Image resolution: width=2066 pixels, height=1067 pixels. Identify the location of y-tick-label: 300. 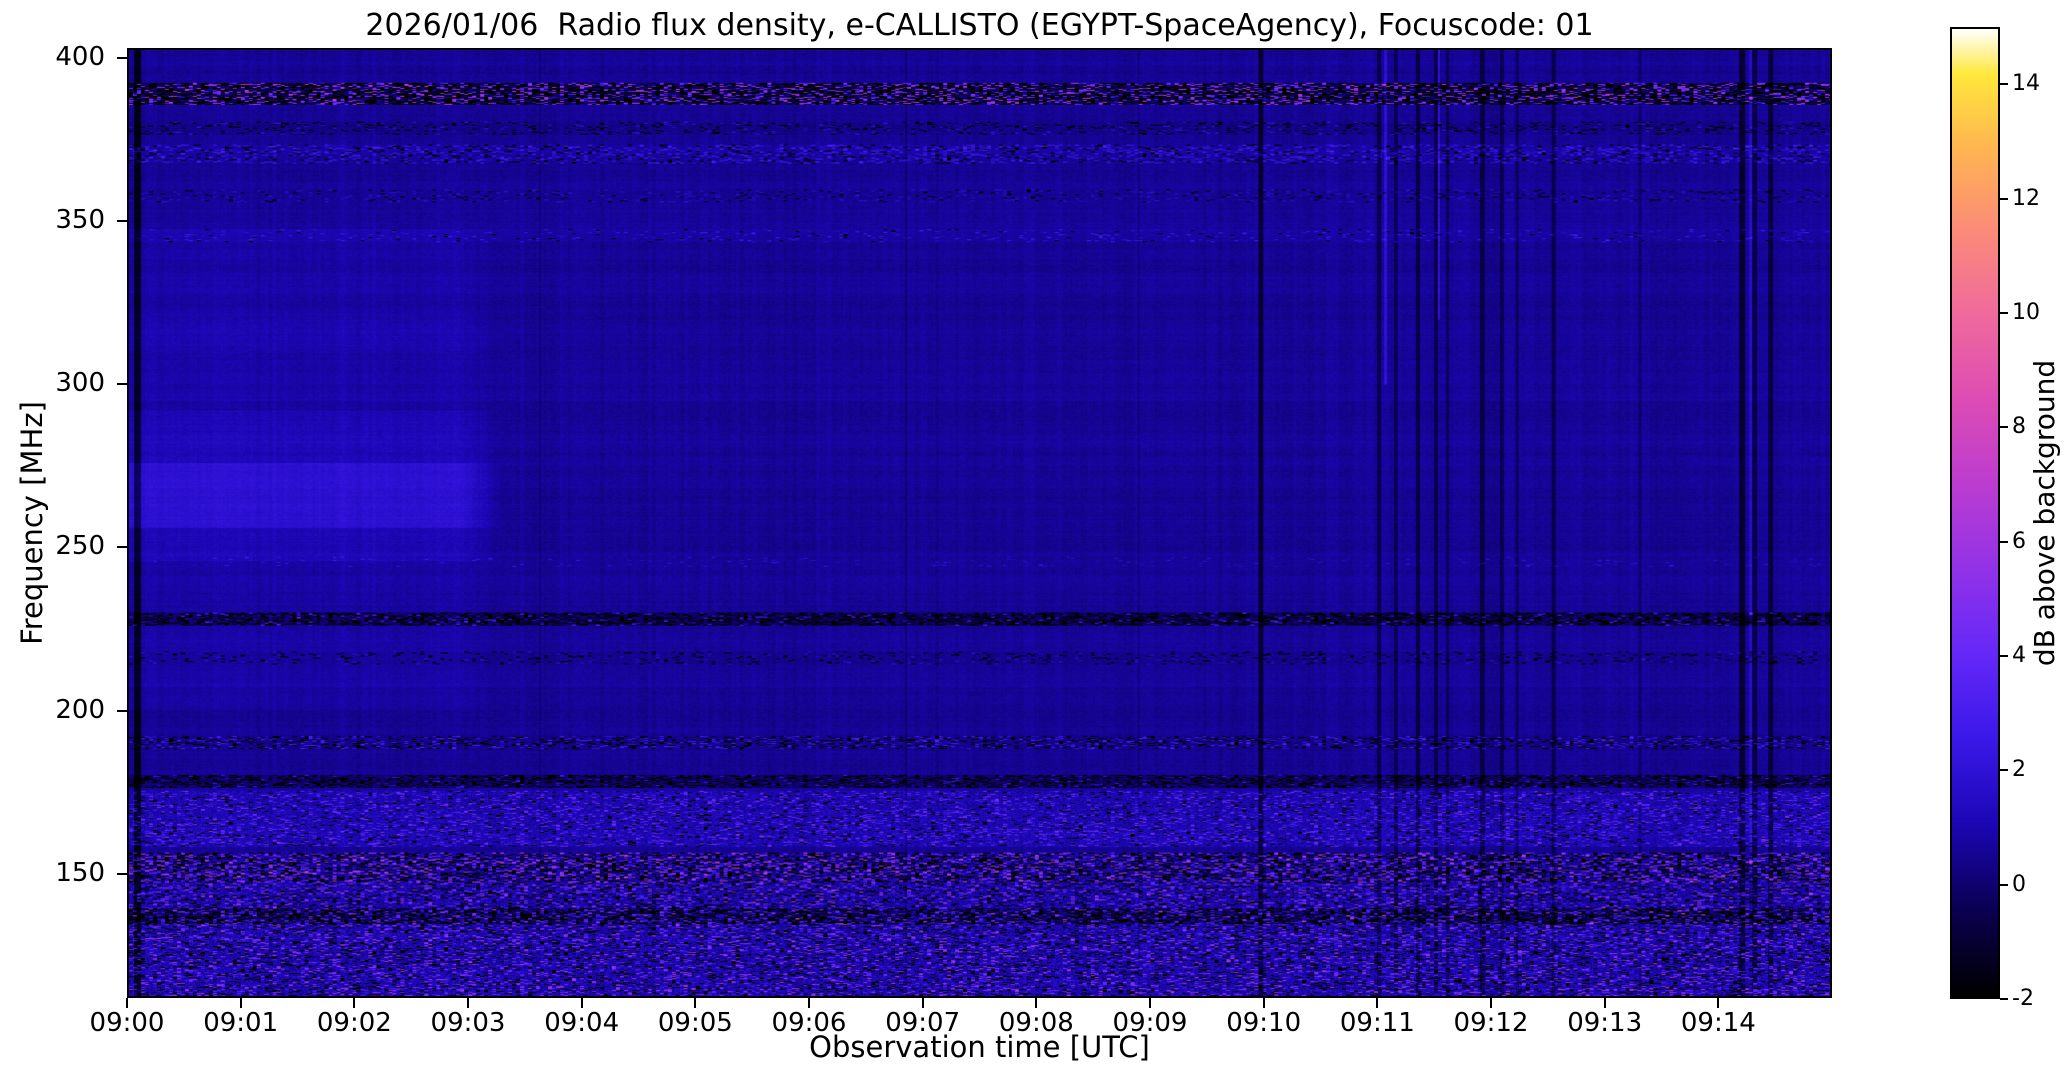
(80, 383).